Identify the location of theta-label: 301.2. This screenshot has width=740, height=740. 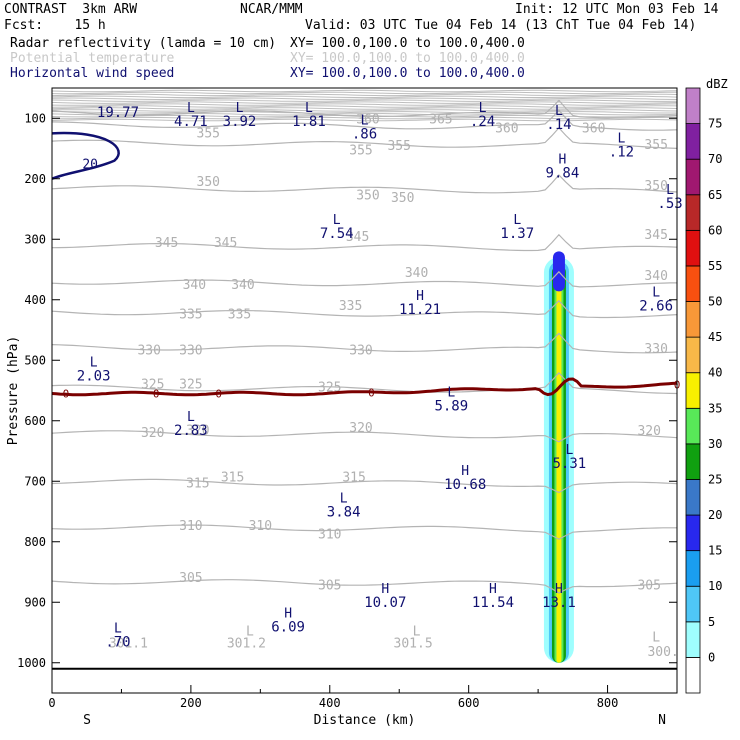
(246, 643).